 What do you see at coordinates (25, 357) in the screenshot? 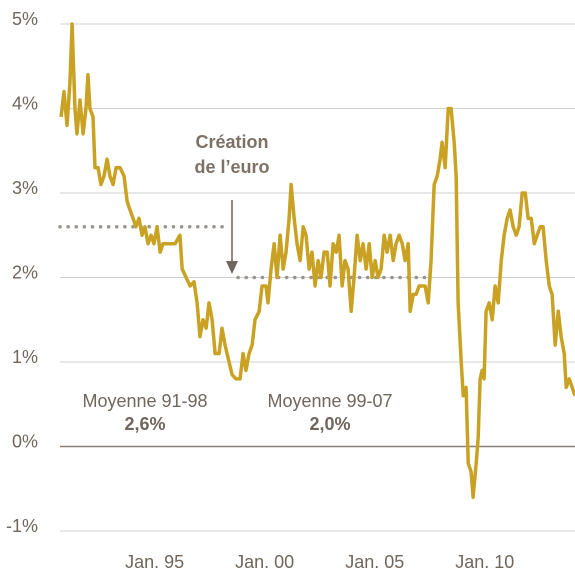
I see `y-tick-label: 1%` at bounding box center [25, 357].